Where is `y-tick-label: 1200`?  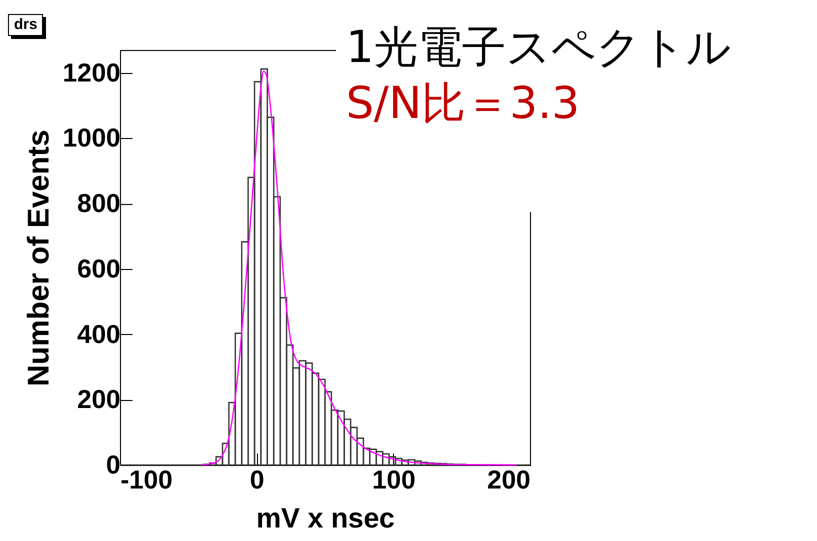
y-tick-label: 1200 is located at coordinates (91, 72).